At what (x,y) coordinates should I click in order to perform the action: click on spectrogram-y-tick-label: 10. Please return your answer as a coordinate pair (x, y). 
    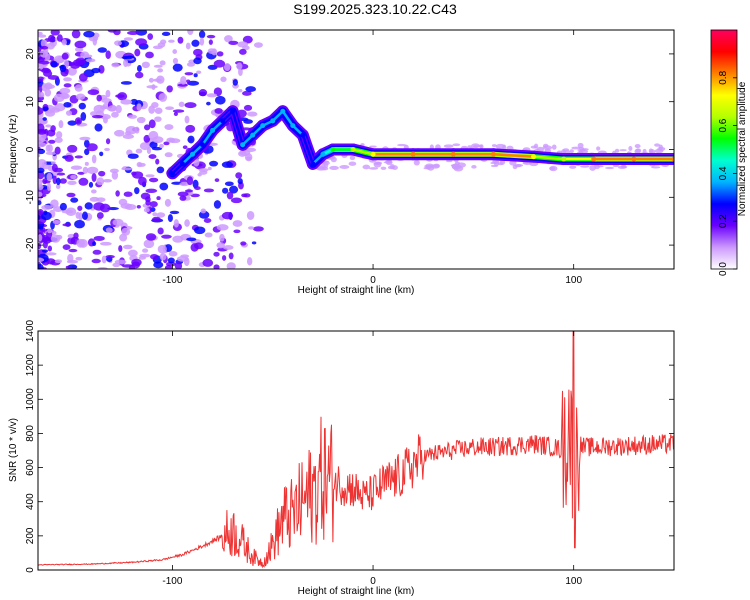
    Looking at the image, I should click on (30, 102).